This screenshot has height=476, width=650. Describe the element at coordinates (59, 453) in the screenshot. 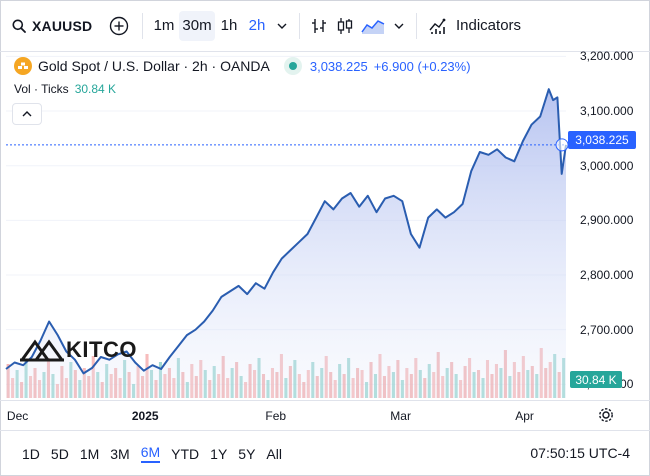

I see `range-5d-button: 5D` at that location.